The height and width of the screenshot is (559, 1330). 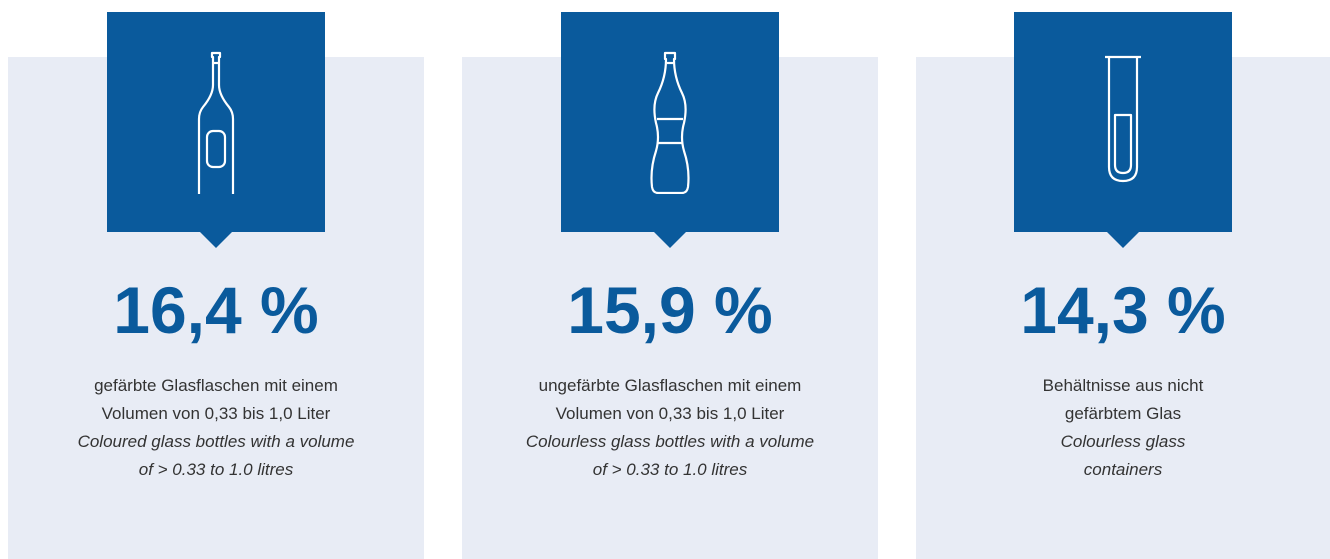 What do you see at coordinates (1123, 469) in the screenshot?
I see `description-english: containers` at bounding box center [1123, 469].